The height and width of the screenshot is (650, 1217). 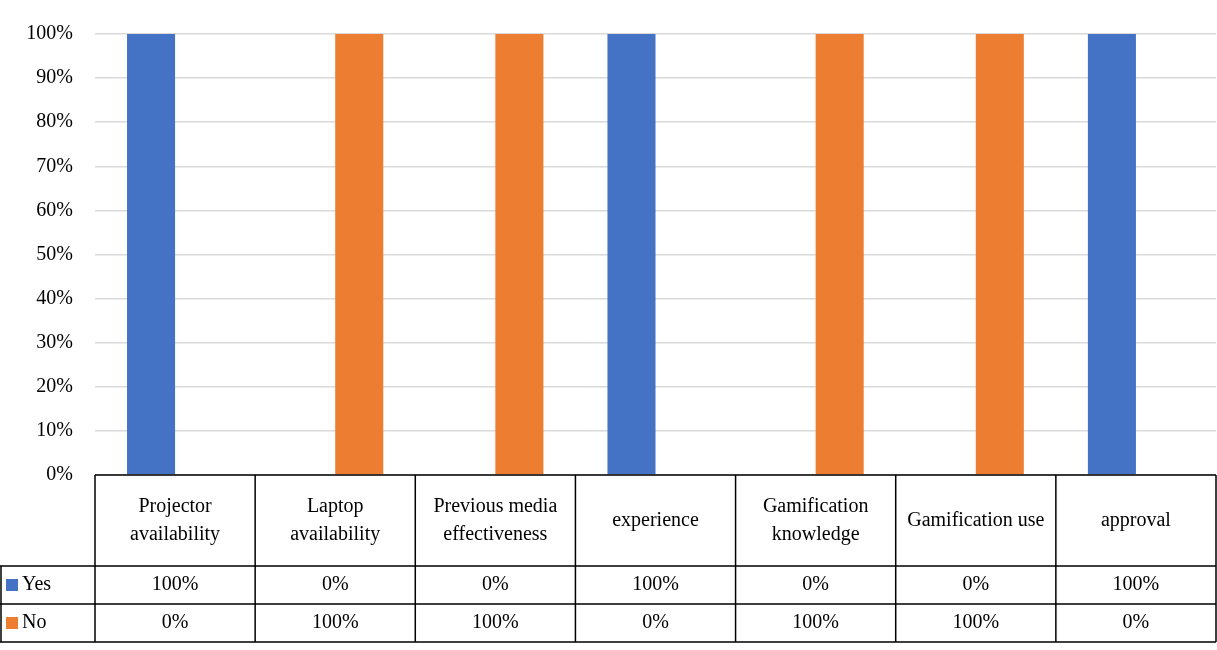 What do you see at coordinates (54, 385) in the screenshot?
I see `y-tick-label: 20%` at bounding box center [54, 385].